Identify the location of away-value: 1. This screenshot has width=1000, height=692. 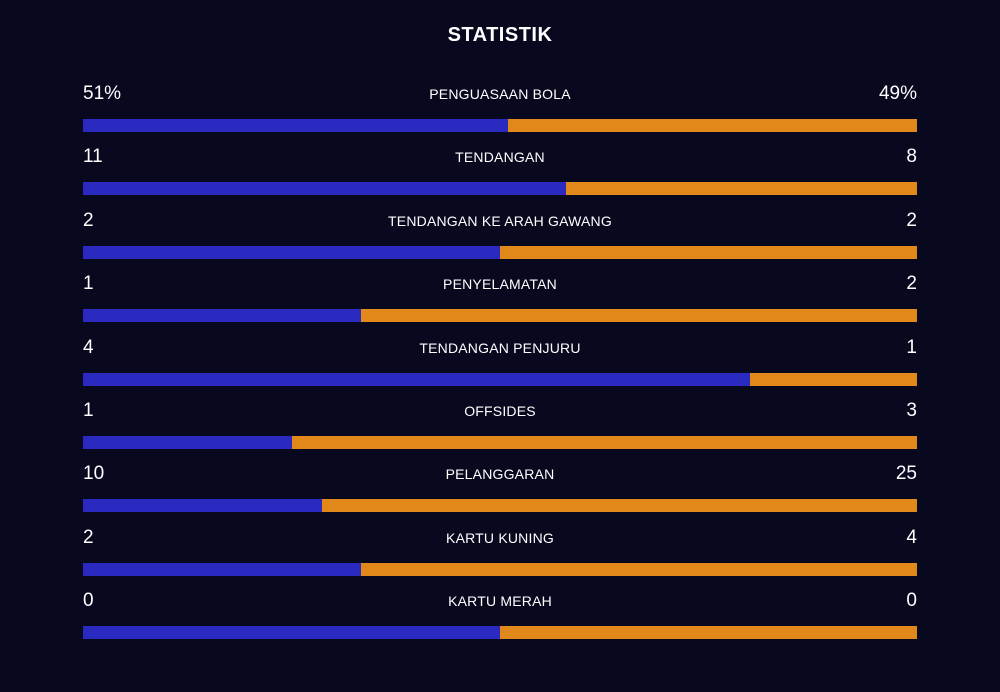
(911, 347).